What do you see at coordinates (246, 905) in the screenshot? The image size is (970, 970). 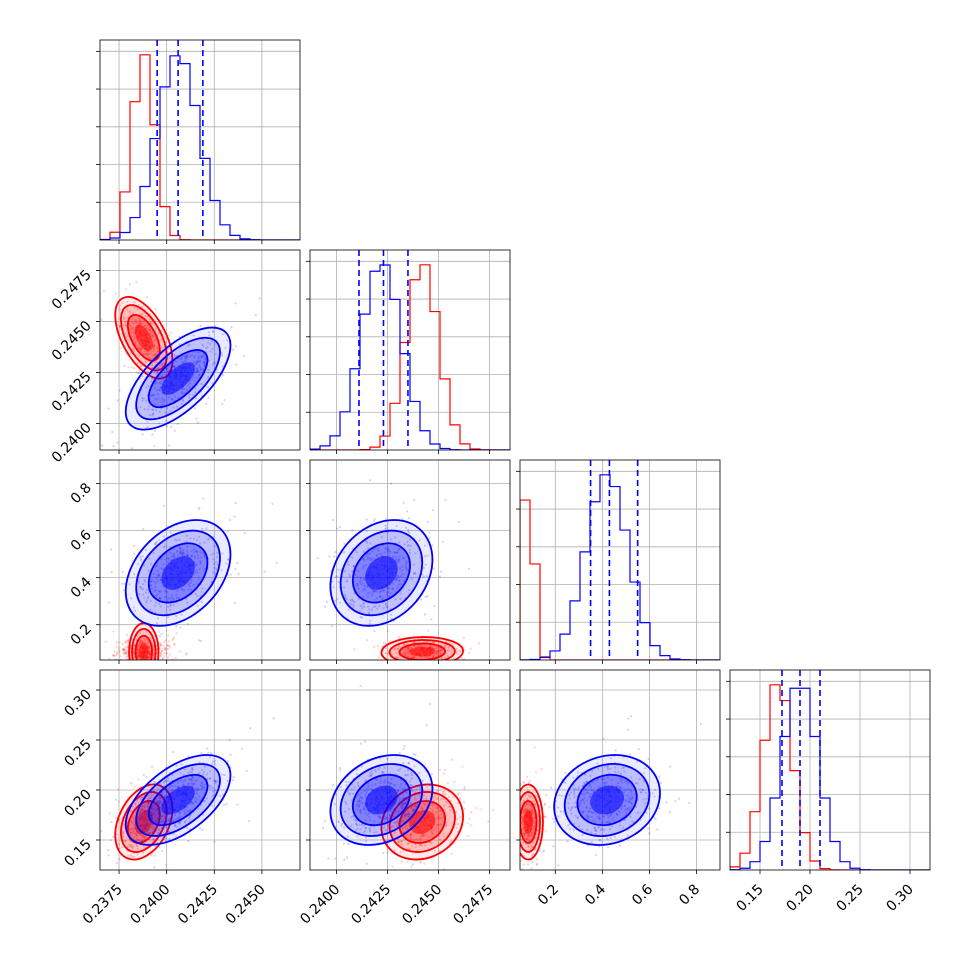 I see `x-tick-label-p1: 0.2450` at bounding box center [246, 905].